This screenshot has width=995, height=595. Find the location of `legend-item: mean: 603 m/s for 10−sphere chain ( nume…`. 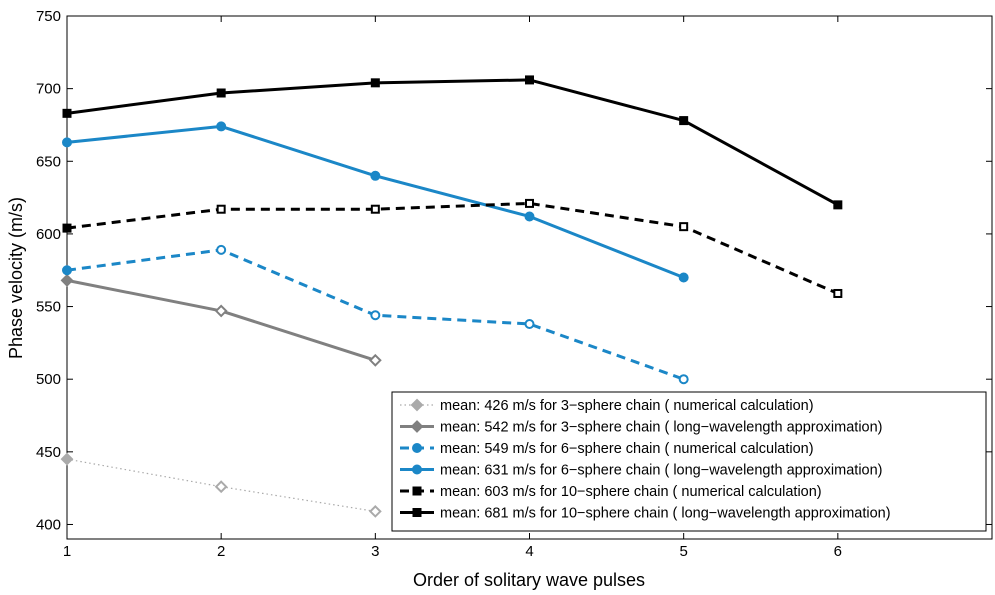

legend-item: mean: 603 m/s for 10−sphere chain ( nume… is located at coordinates (611, 492).